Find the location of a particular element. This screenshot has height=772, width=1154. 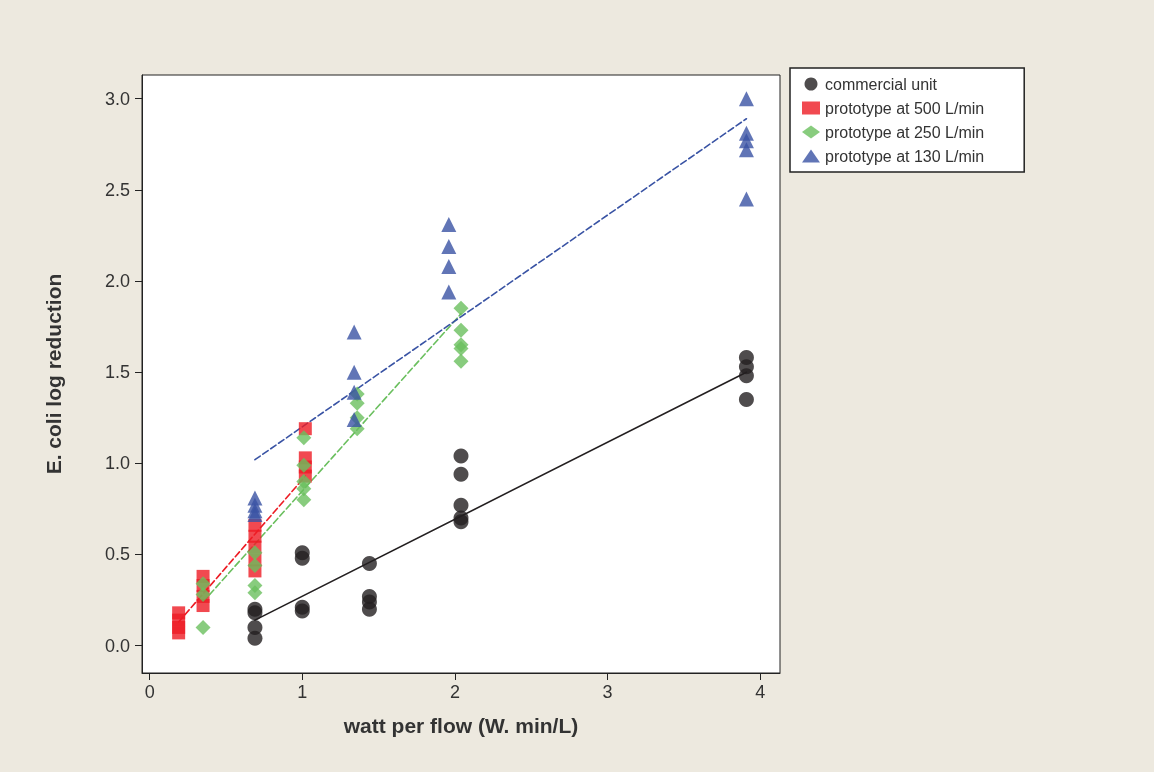

y-tick-label: 1.0 is located at coordinates (117, 463).